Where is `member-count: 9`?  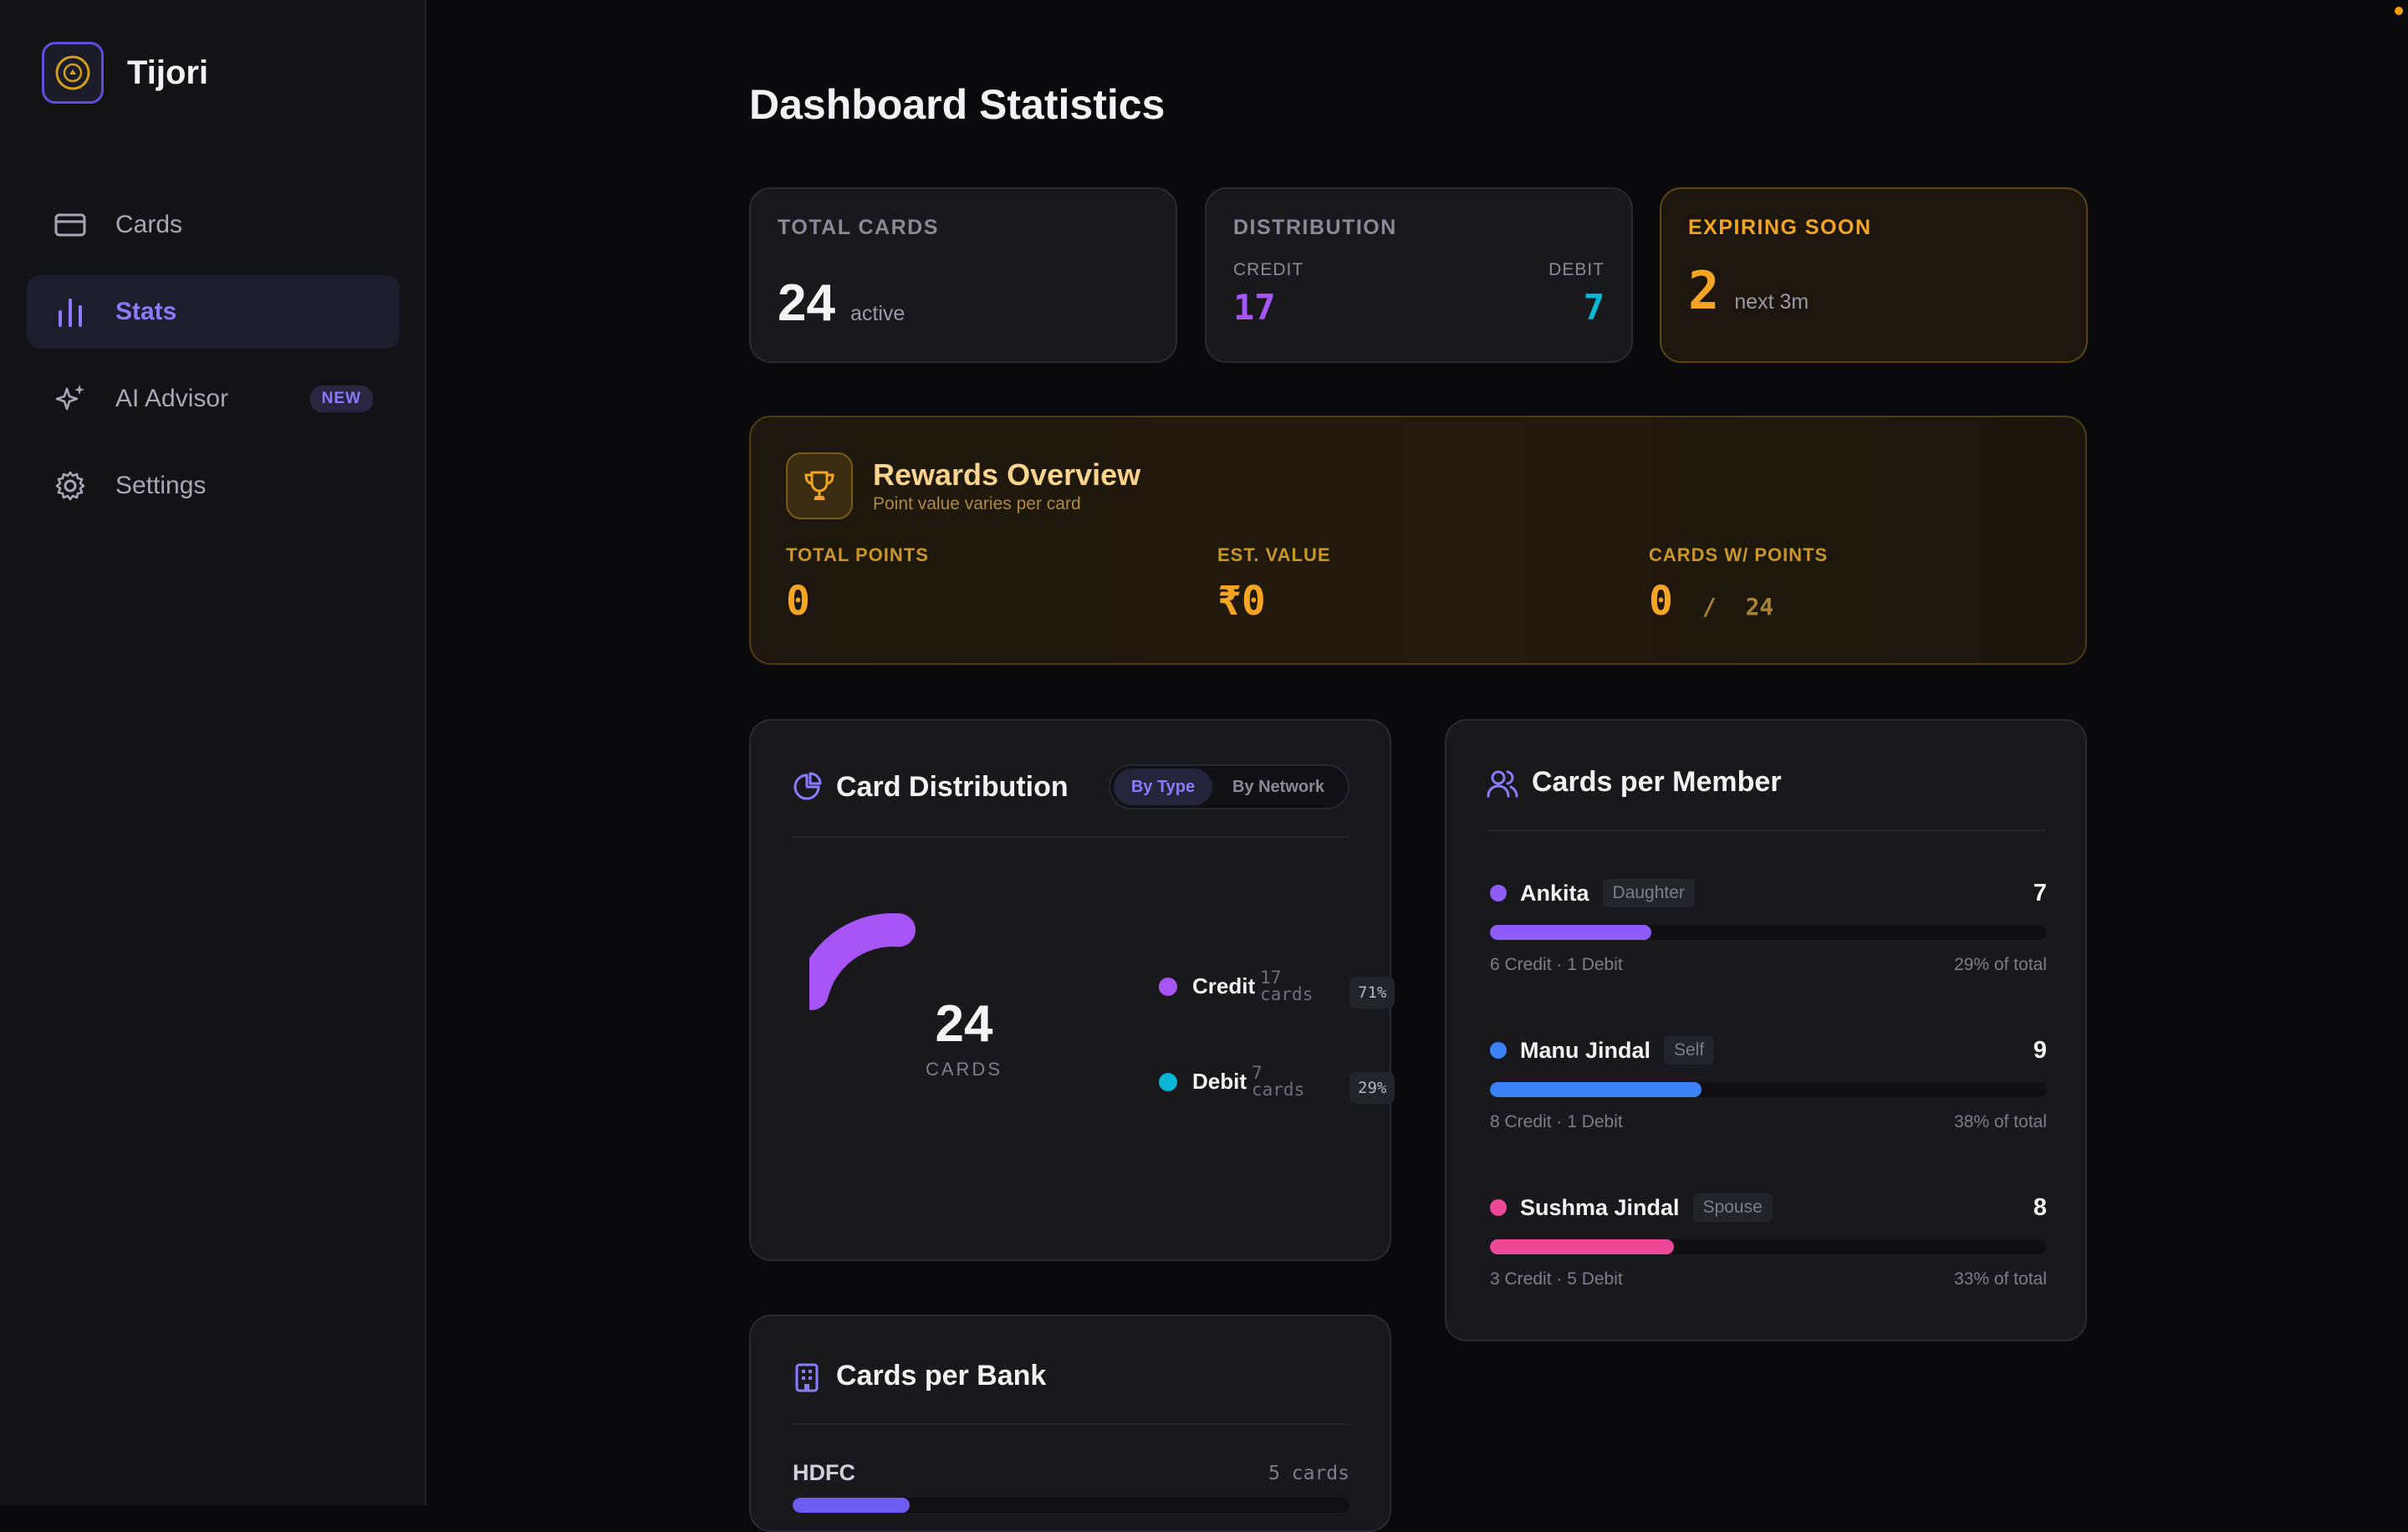 member-count: 9 is located at coordinates (2040, 1050).